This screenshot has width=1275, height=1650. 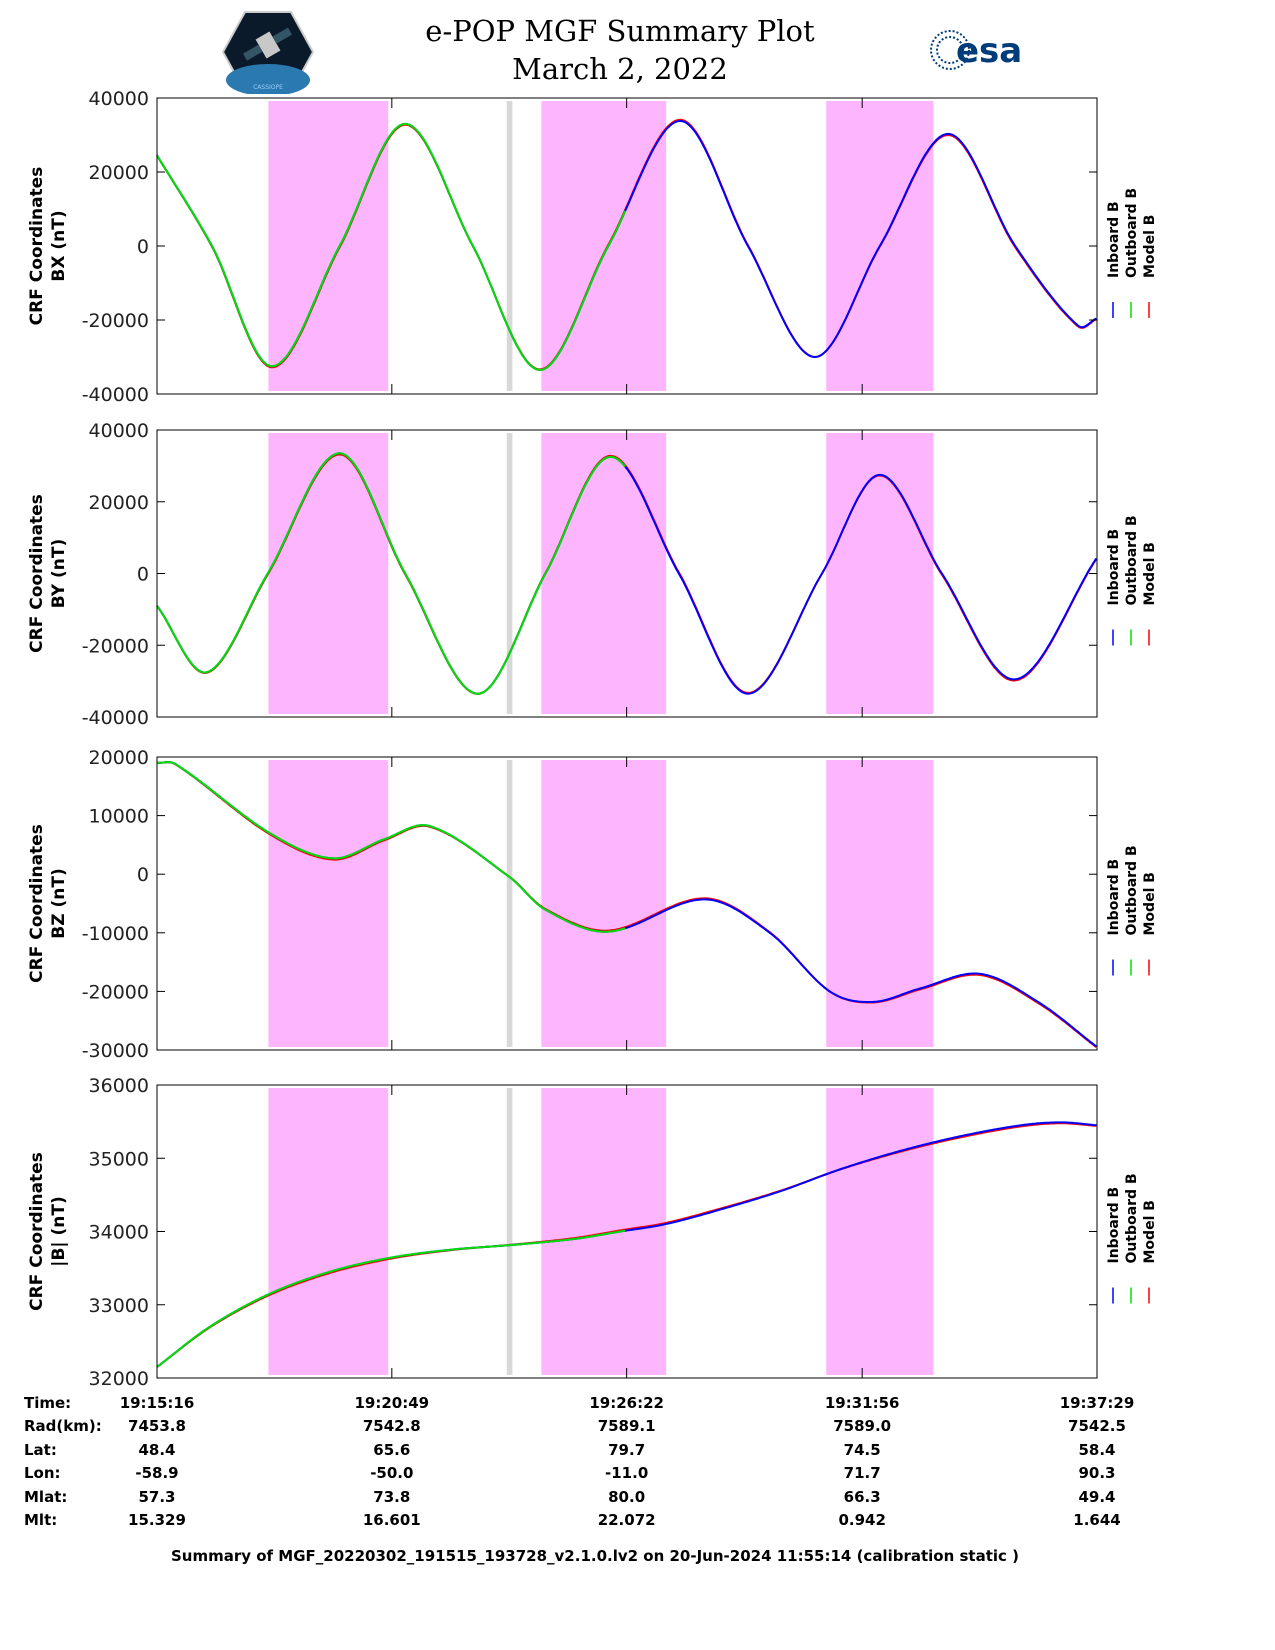 I want to click on y-axis-label-line: BZ (nT), so click(x=59, y=903).